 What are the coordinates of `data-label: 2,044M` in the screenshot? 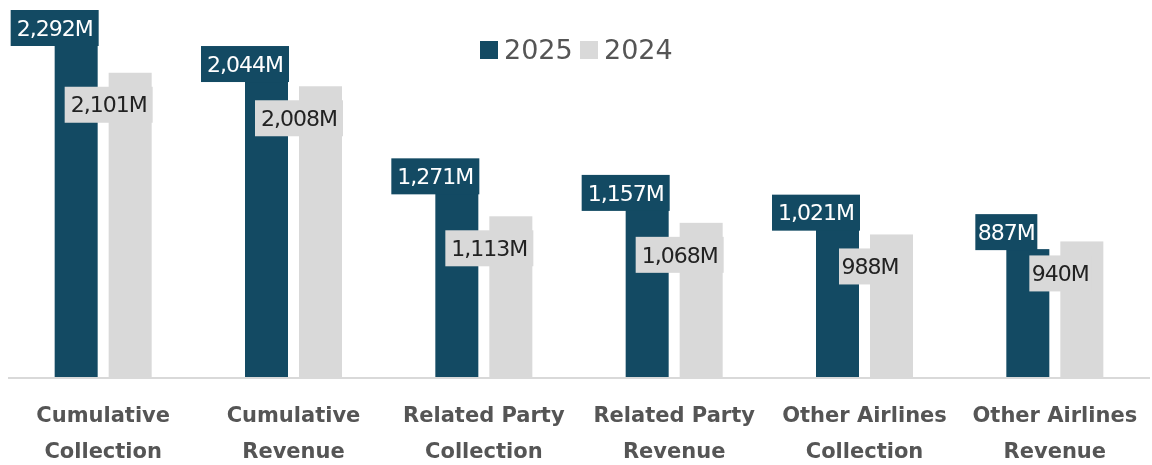 It's located at (245, 64).